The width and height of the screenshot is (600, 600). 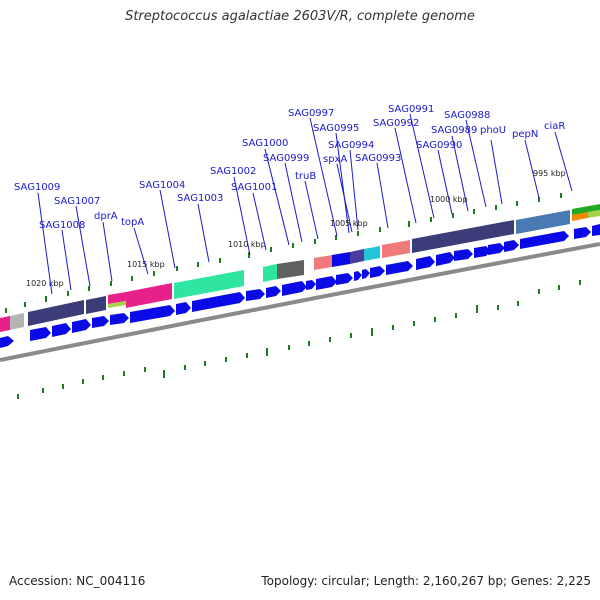 What do you see at coordinates (454, 130) in the screenshot?
I see `gene-label-sag0989: SAG0989` at bounding box center [454, 130].